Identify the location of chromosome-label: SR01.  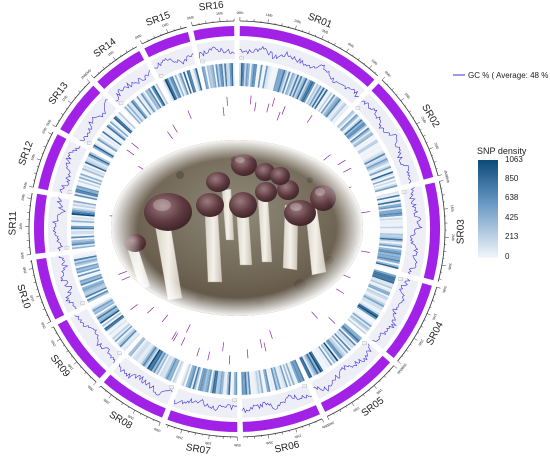
(320, 21).